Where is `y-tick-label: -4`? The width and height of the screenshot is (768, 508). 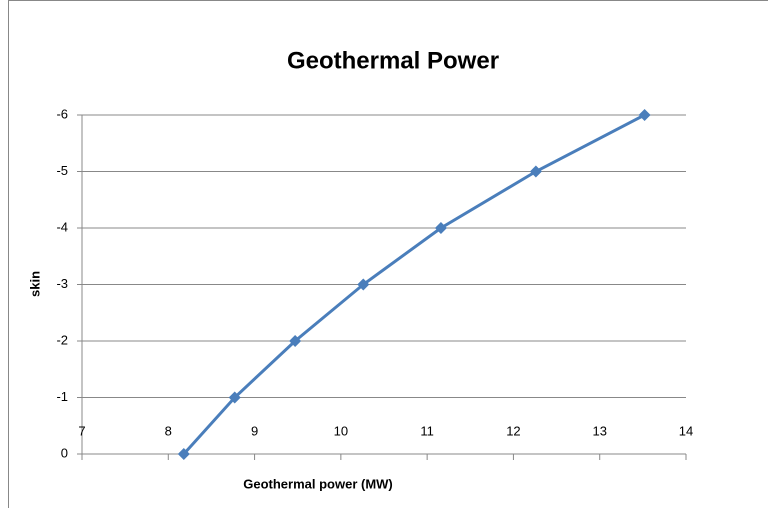 y-tick-label: -4 is located at coordinates (62, 226).